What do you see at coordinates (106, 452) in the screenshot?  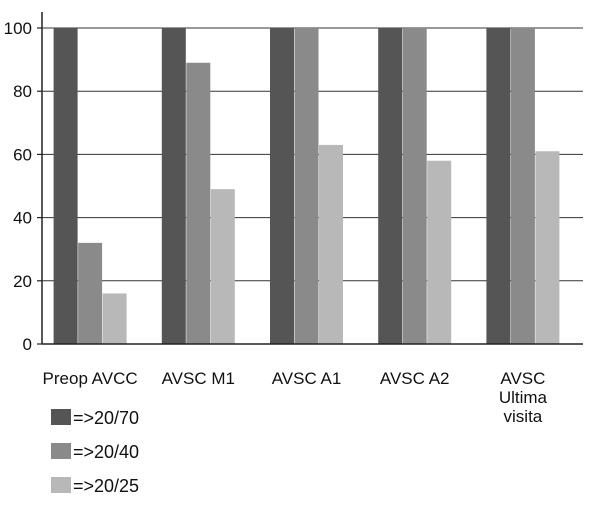 I see `legend-label: =>20/40` at bounding box center [106, 452].